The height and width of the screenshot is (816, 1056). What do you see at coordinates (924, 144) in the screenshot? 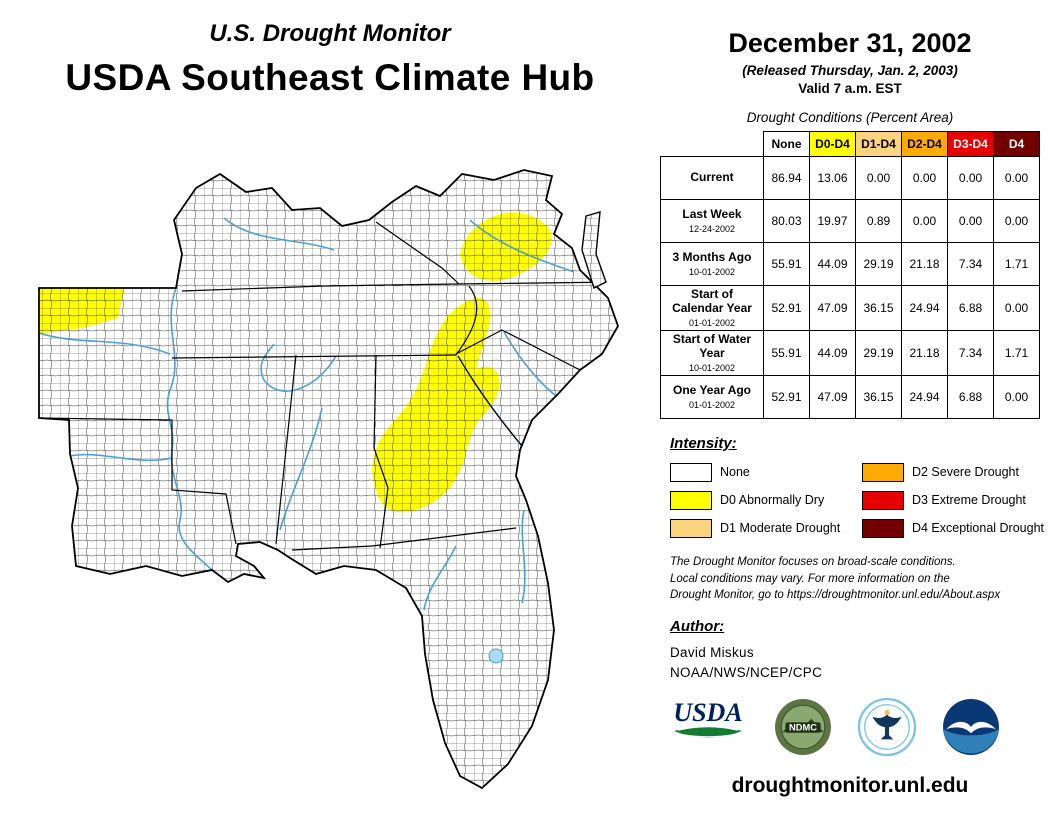
I see `col-header-d2d4: D2-D4` at bounding box center [924, 144].